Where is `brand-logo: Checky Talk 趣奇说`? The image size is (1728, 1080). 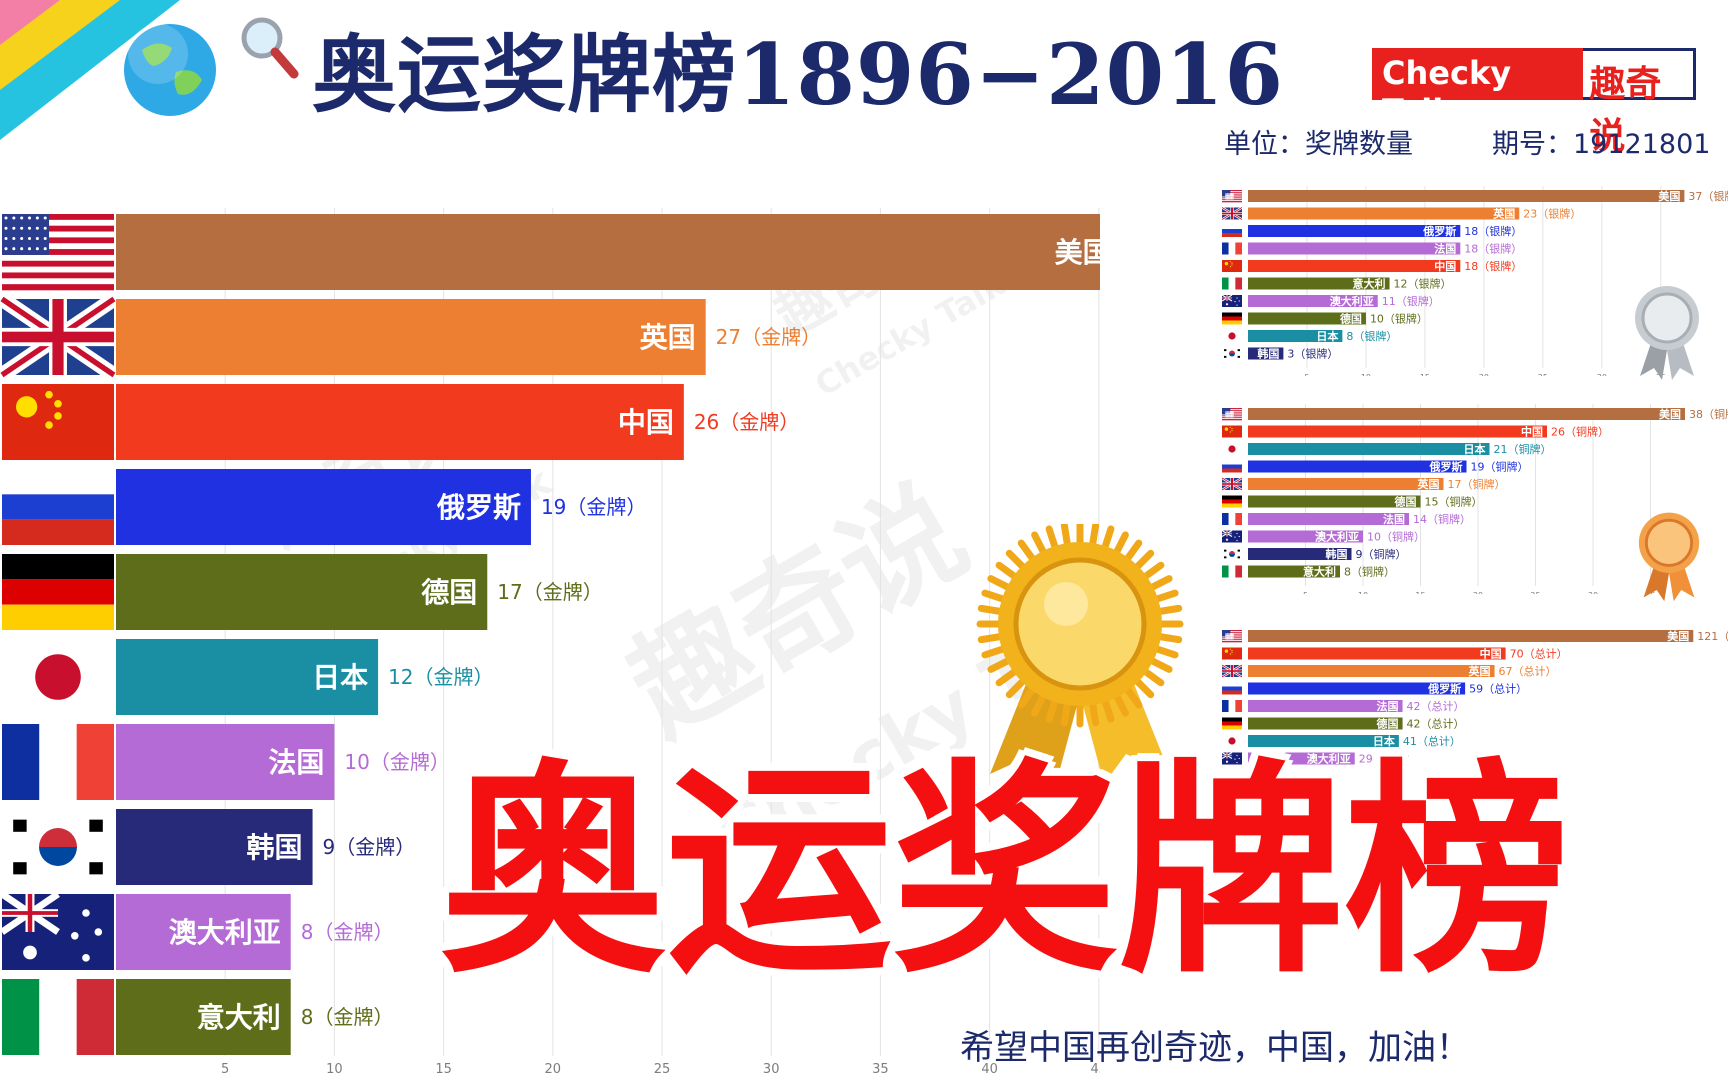
brand-logo: Checky Talk 趣奇说 is located at coordinates (1534, 102).